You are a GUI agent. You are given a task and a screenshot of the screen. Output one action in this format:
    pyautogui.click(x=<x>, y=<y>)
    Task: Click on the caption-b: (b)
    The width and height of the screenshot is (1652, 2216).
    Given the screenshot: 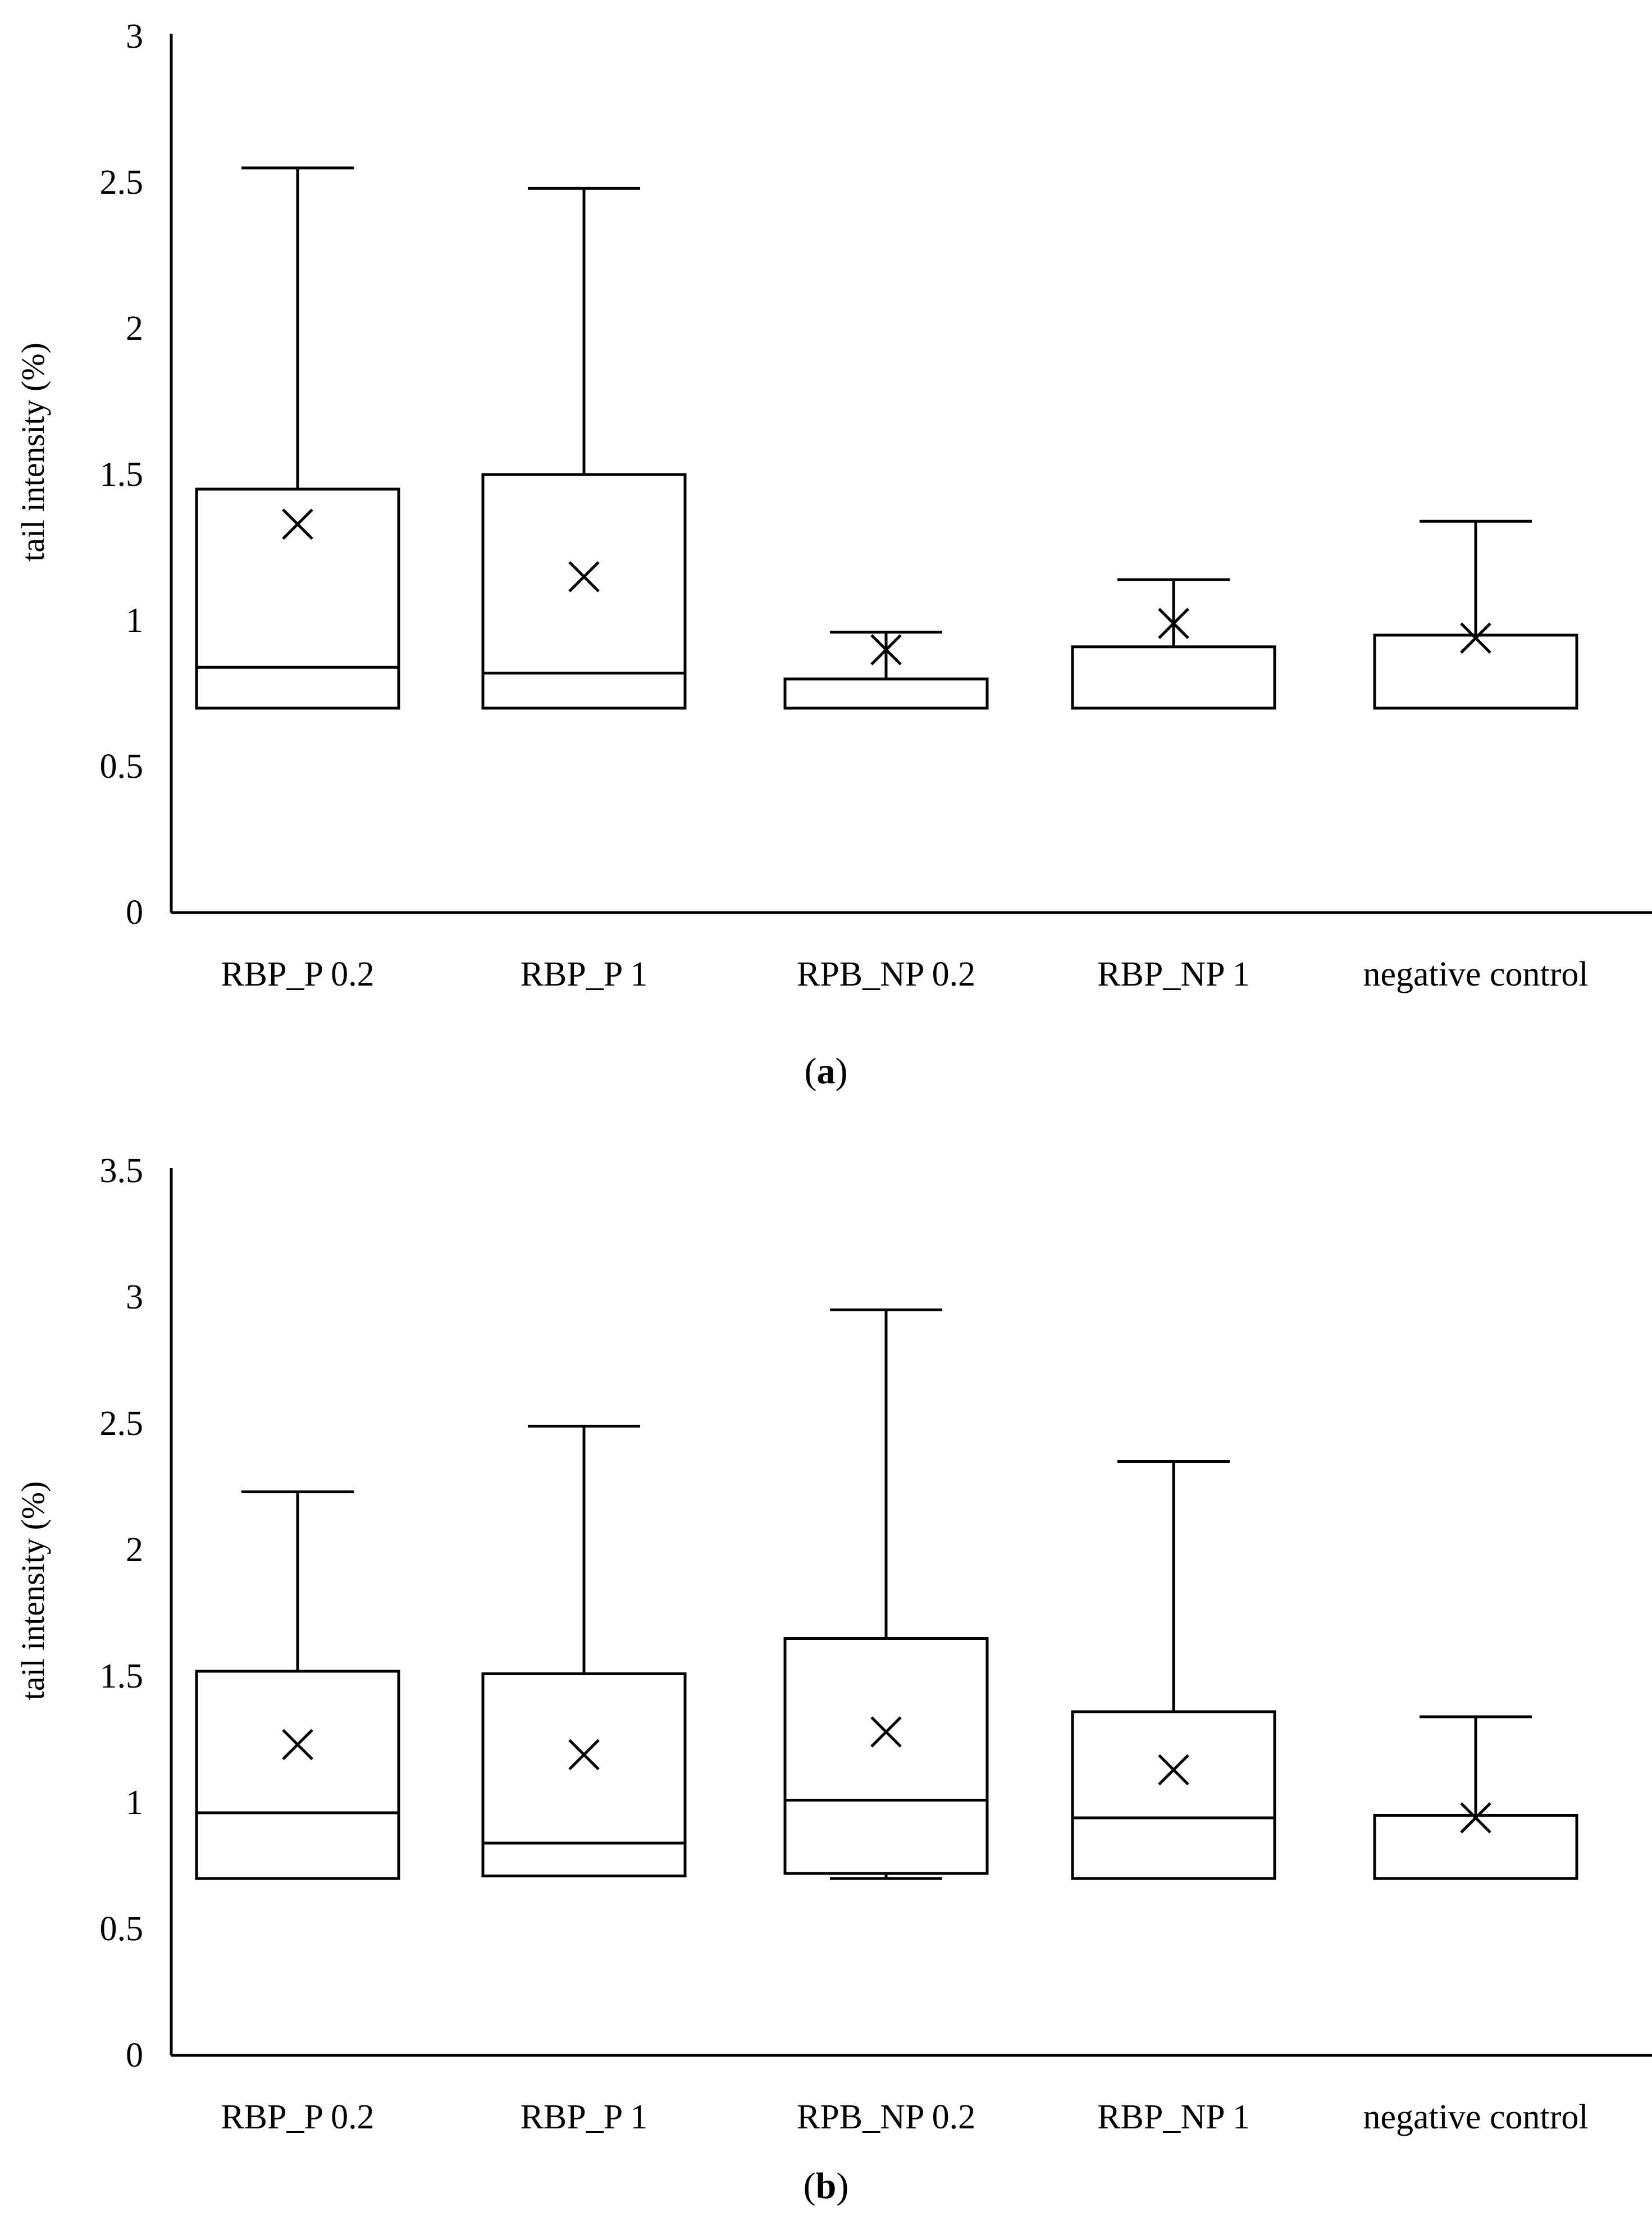 What is the action you would take?
    pyautogui.click(x=826, y=2185)
    